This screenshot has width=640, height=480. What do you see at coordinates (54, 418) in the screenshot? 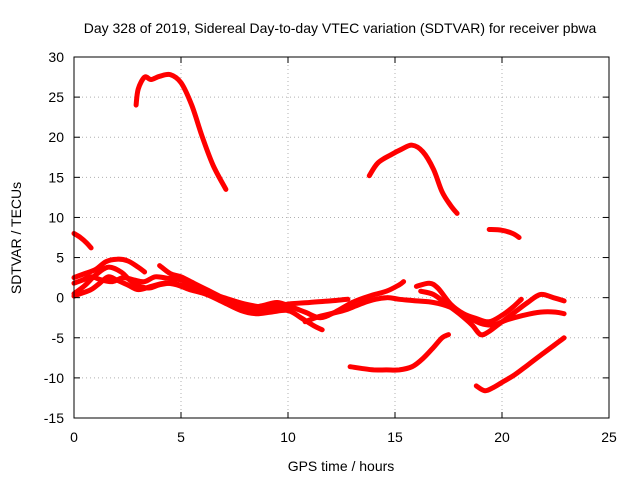
I see `y-tick-label: -15` at bounding box center [54, 418].